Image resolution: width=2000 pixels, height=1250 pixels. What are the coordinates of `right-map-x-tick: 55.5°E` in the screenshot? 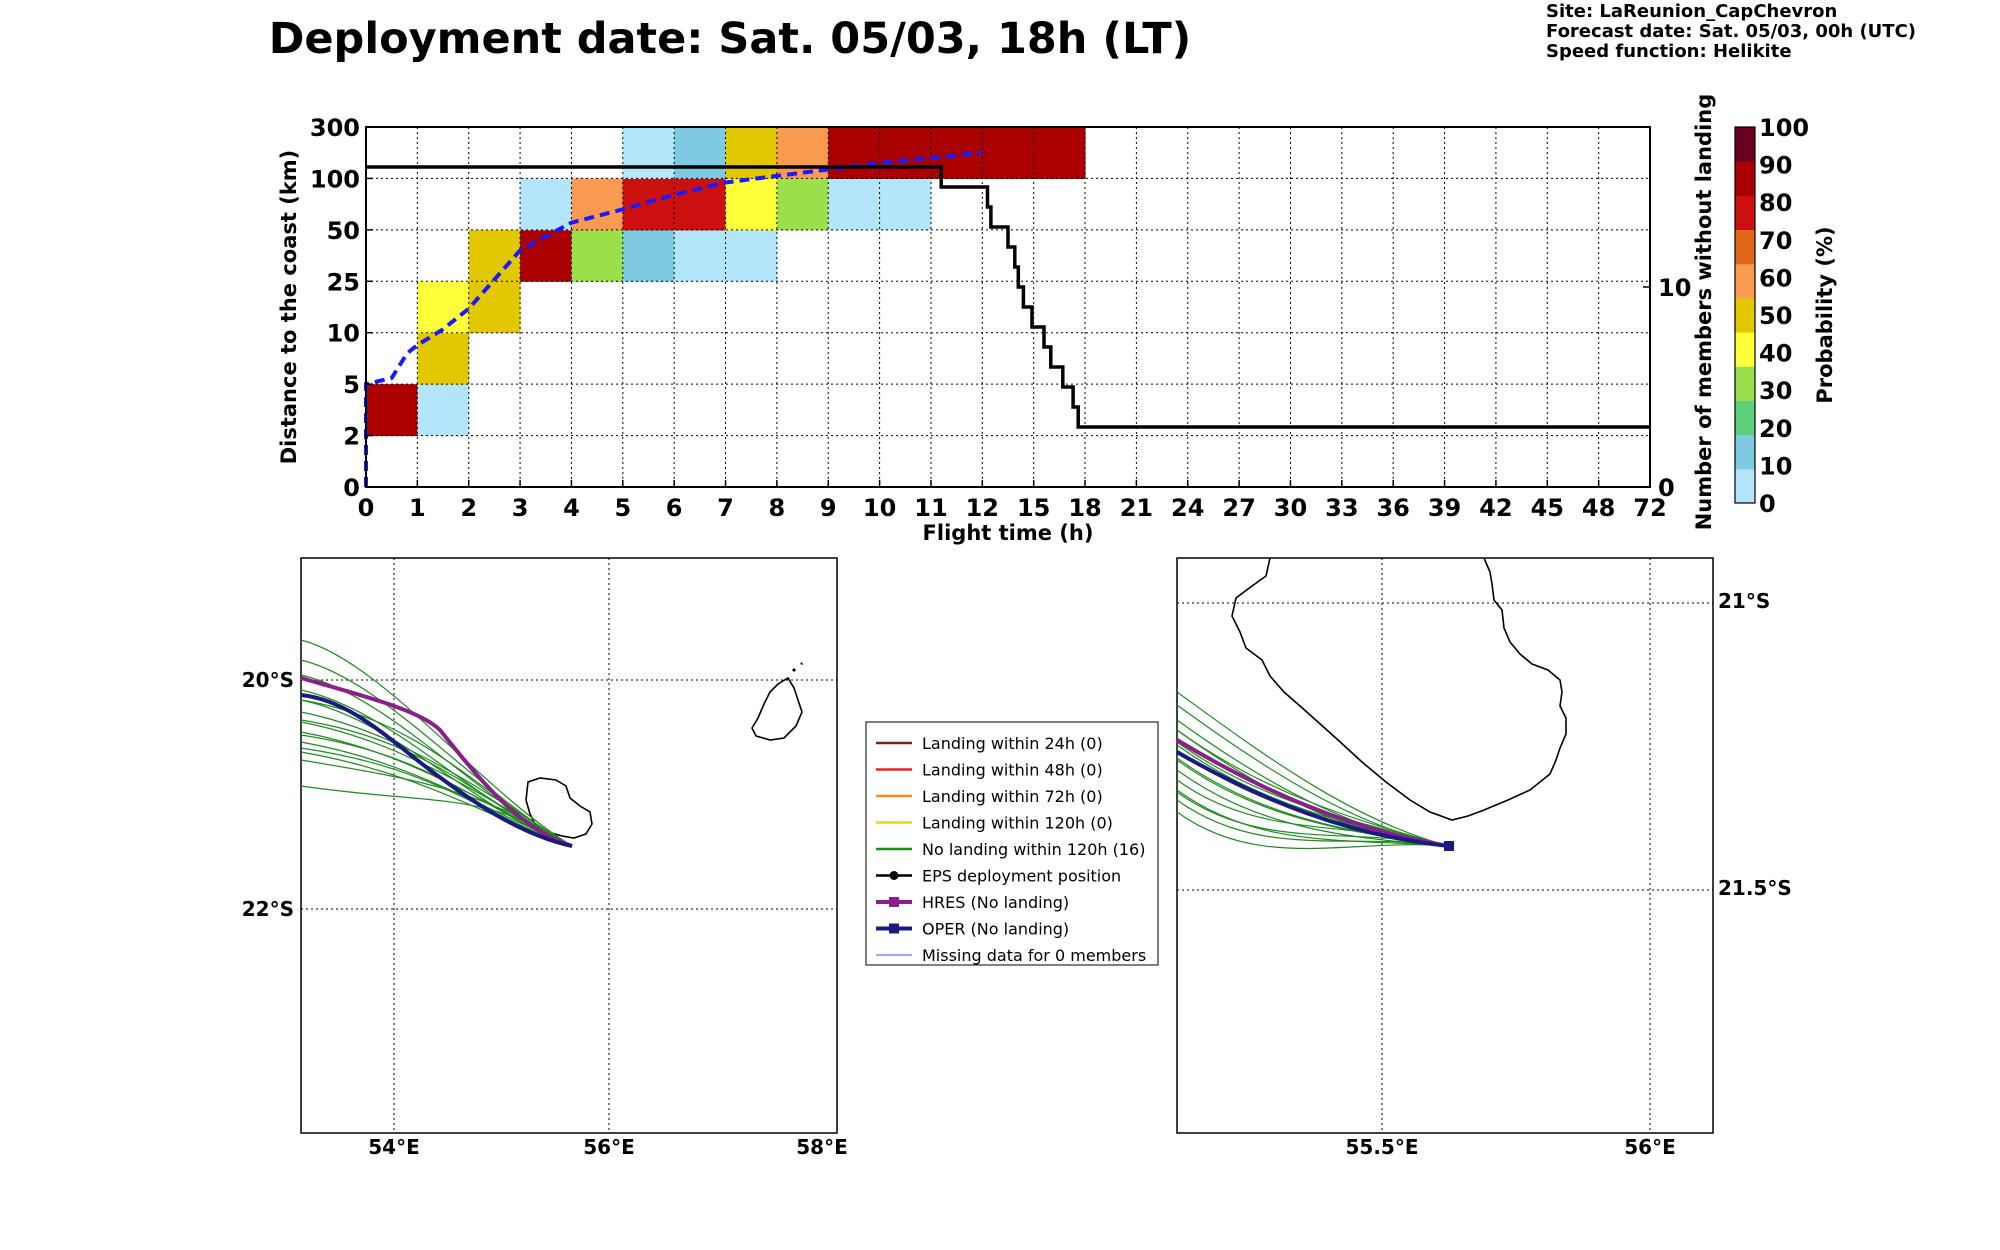 It's located at (1381, 1147).